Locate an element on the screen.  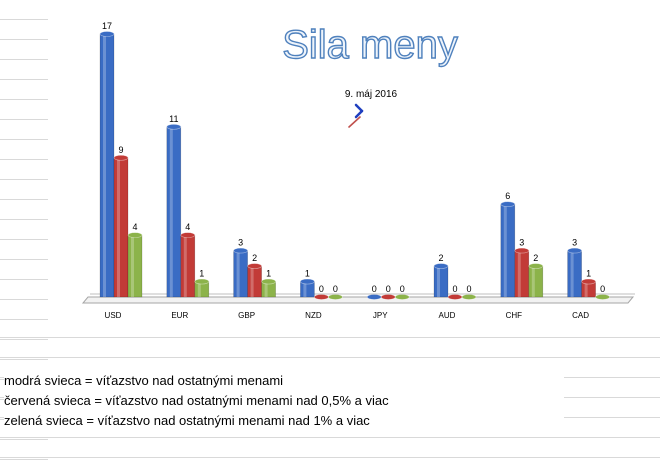
data-label: 17 is located at coordinates (107, 26).